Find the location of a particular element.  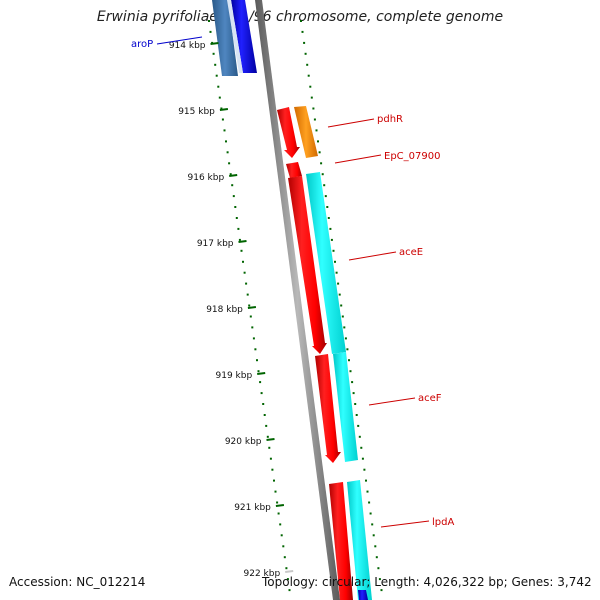

blast-acee-cyan is located at coordinates (326, 263).